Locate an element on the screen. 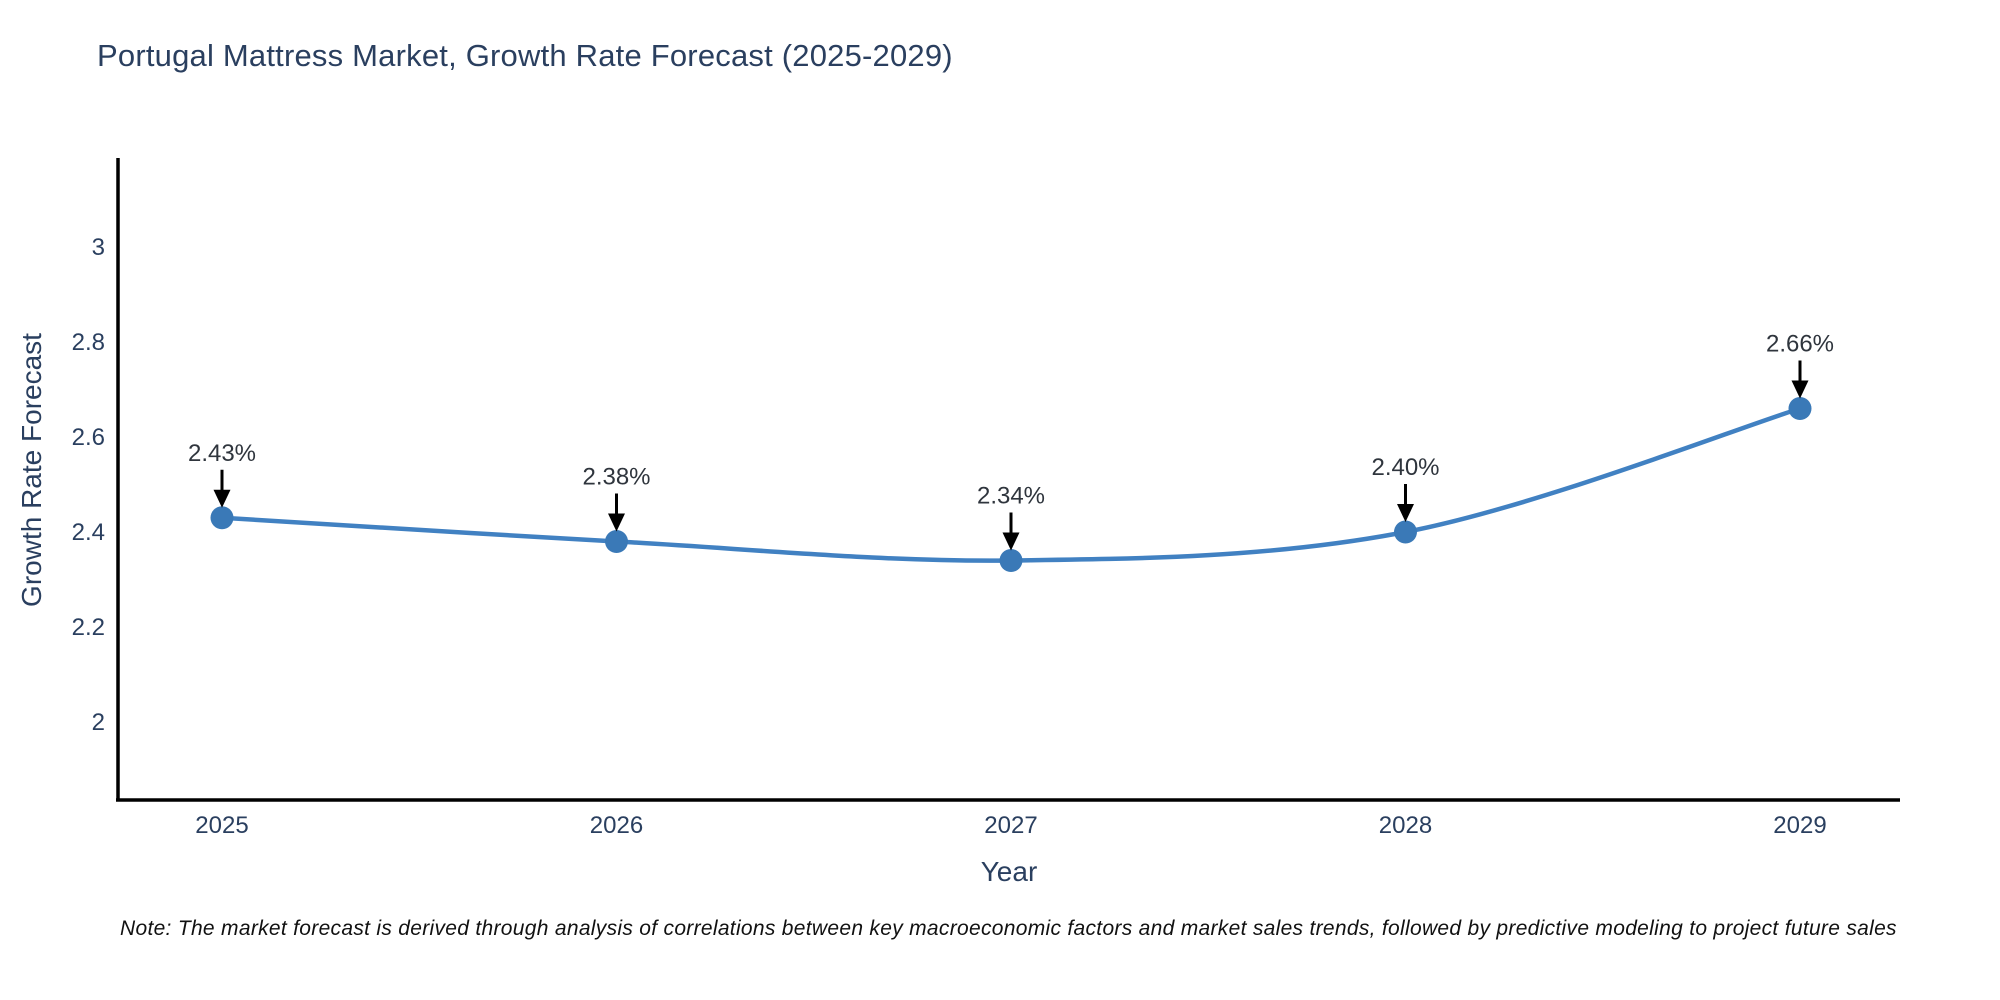 This screenshot has height=1000, width=2000. x-tick-label: 2025 is located at coordinates (221, 825).